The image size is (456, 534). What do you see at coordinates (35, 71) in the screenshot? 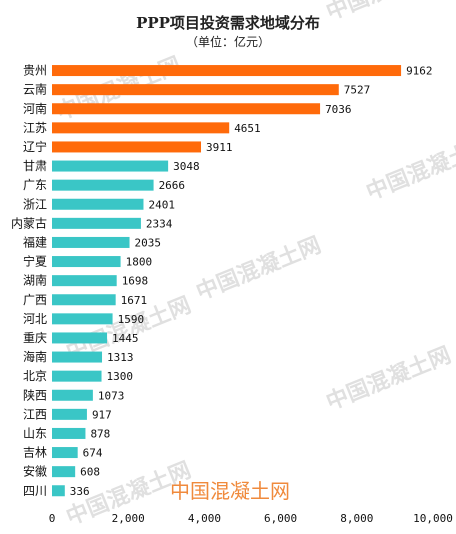
I see `category-label: 贵州` at bounding box center [35, 71].